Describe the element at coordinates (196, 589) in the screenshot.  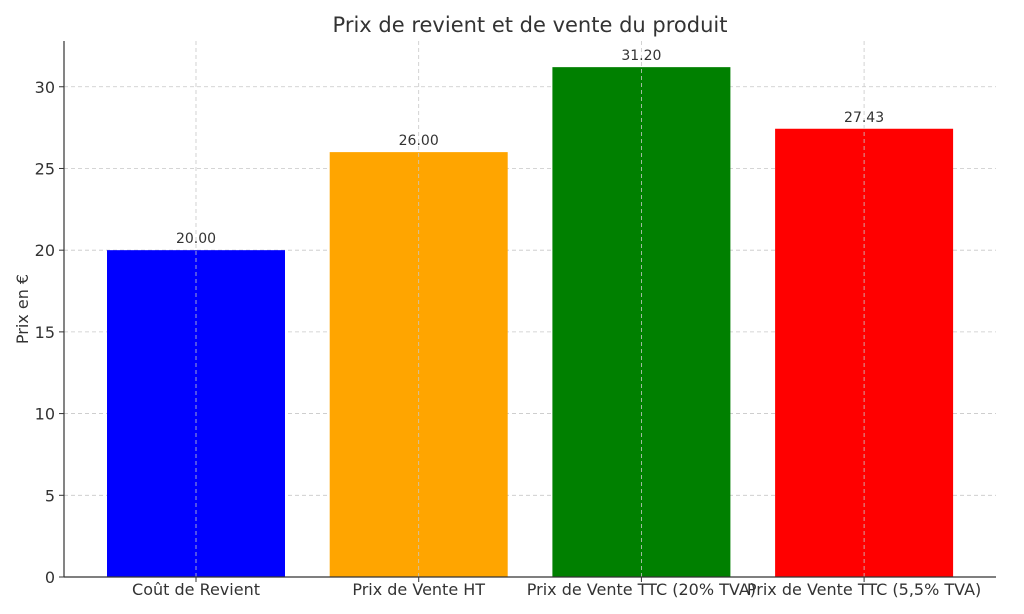
I see `x-tick-label: Coût de Revient` at that location.